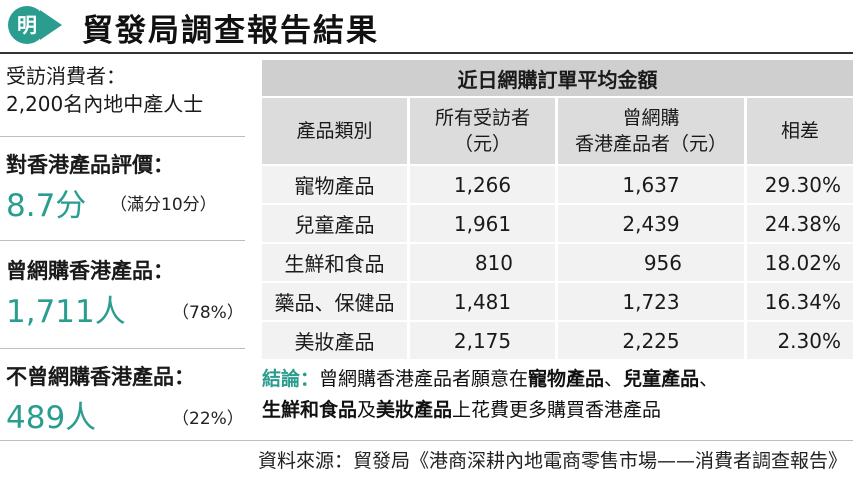 The width and height of the screenshot is (853, 478). I want to click on page-title: 貿發局調查報告結果, so click(230, 31).